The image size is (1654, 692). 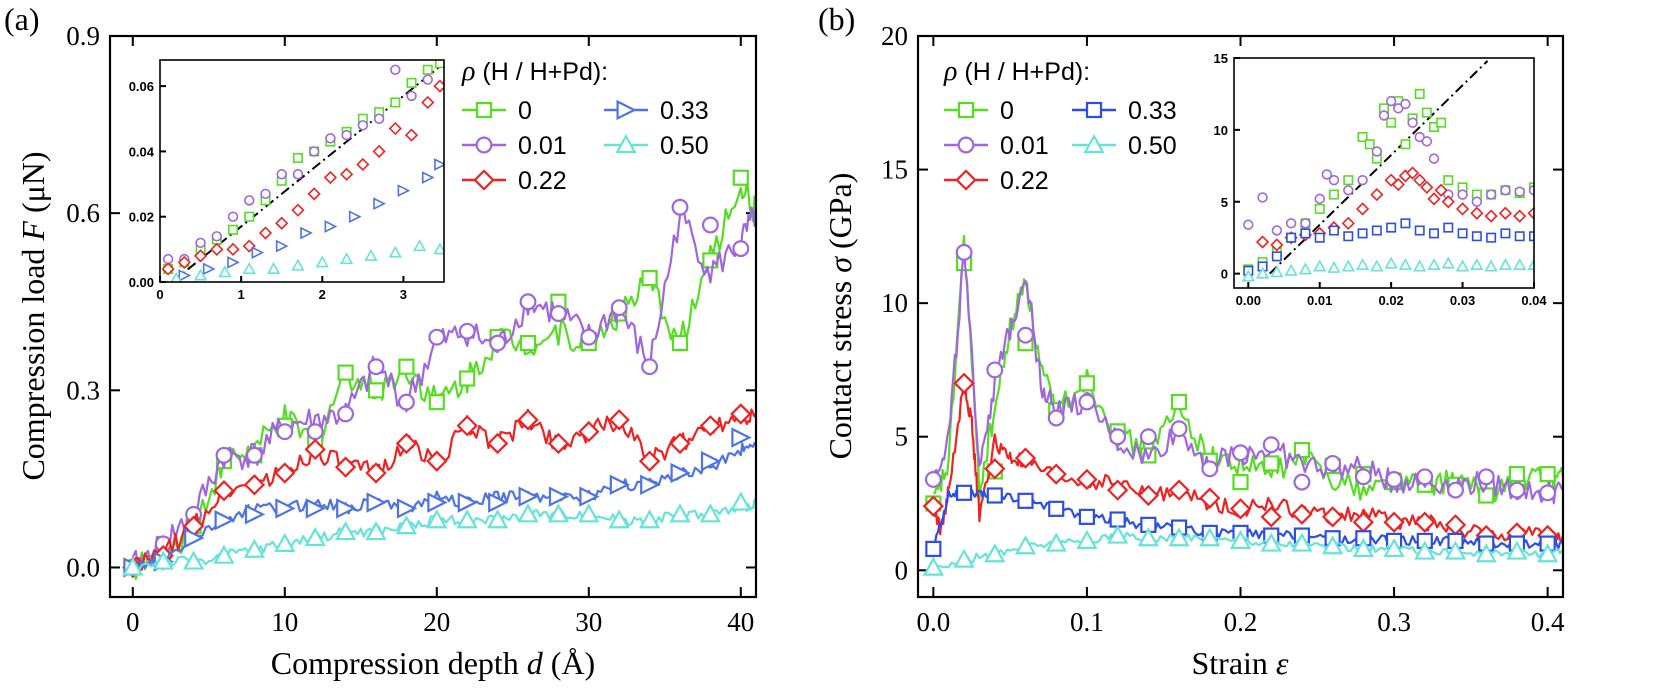 I want to click on inset-y-tick-label: 0.04, so click(x=142, y=151).